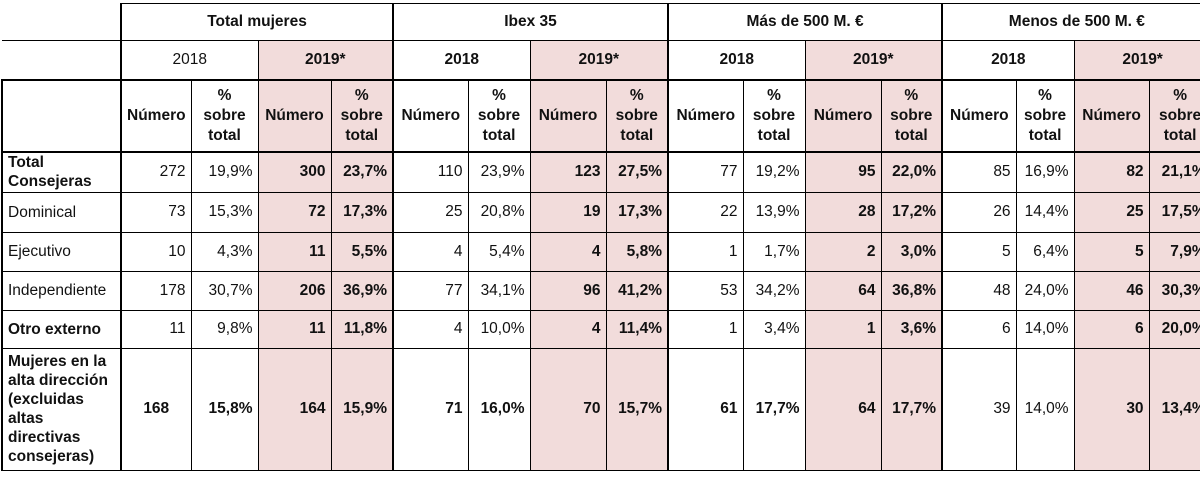 The width and height of the screenshot is (1200, 493). I want to click on cell-percent: 5,8%, so click(637, 251).